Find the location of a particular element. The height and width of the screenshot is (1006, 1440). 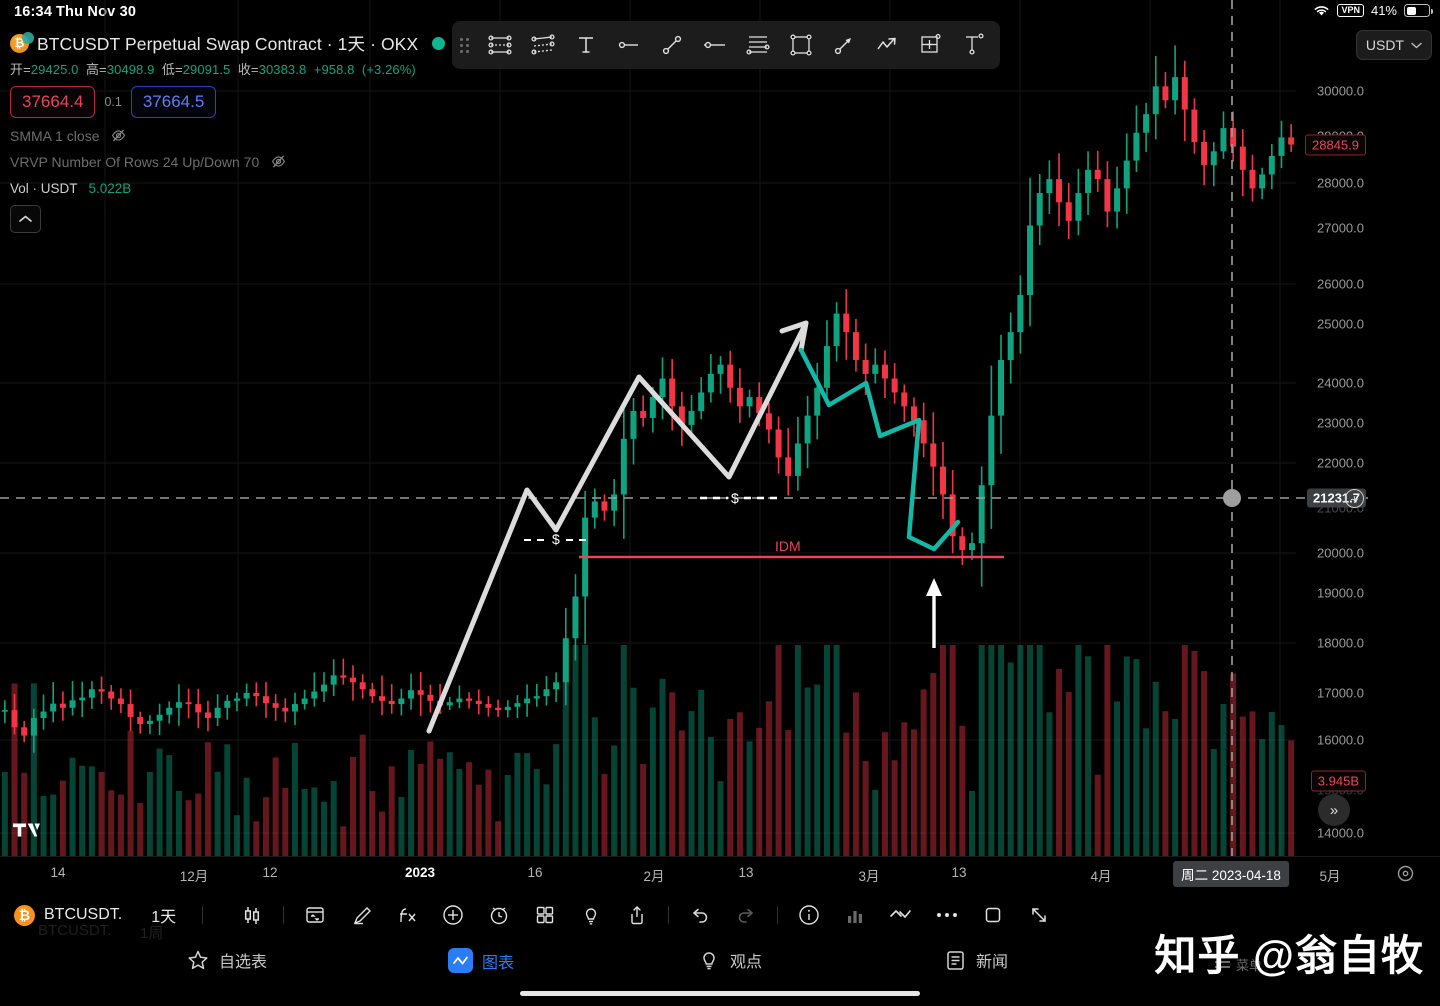

volume-row: Vol · USDT 5.022B is located at coordinates (227, 188).